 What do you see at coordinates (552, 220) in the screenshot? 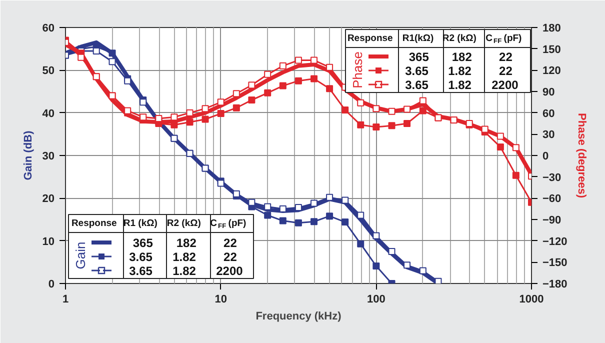
I see `y2-tick-label: −90` at bounding box center [552, 220].